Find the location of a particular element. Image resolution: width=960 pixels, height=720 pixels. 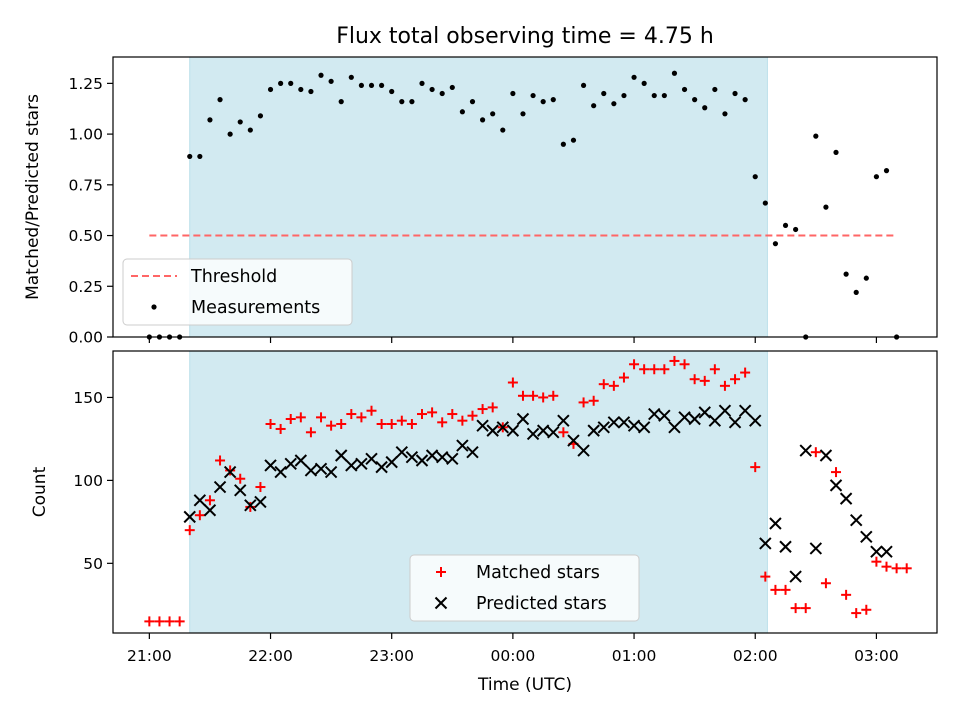

legend-predicted-swatch is located at coordinates (441, 603).